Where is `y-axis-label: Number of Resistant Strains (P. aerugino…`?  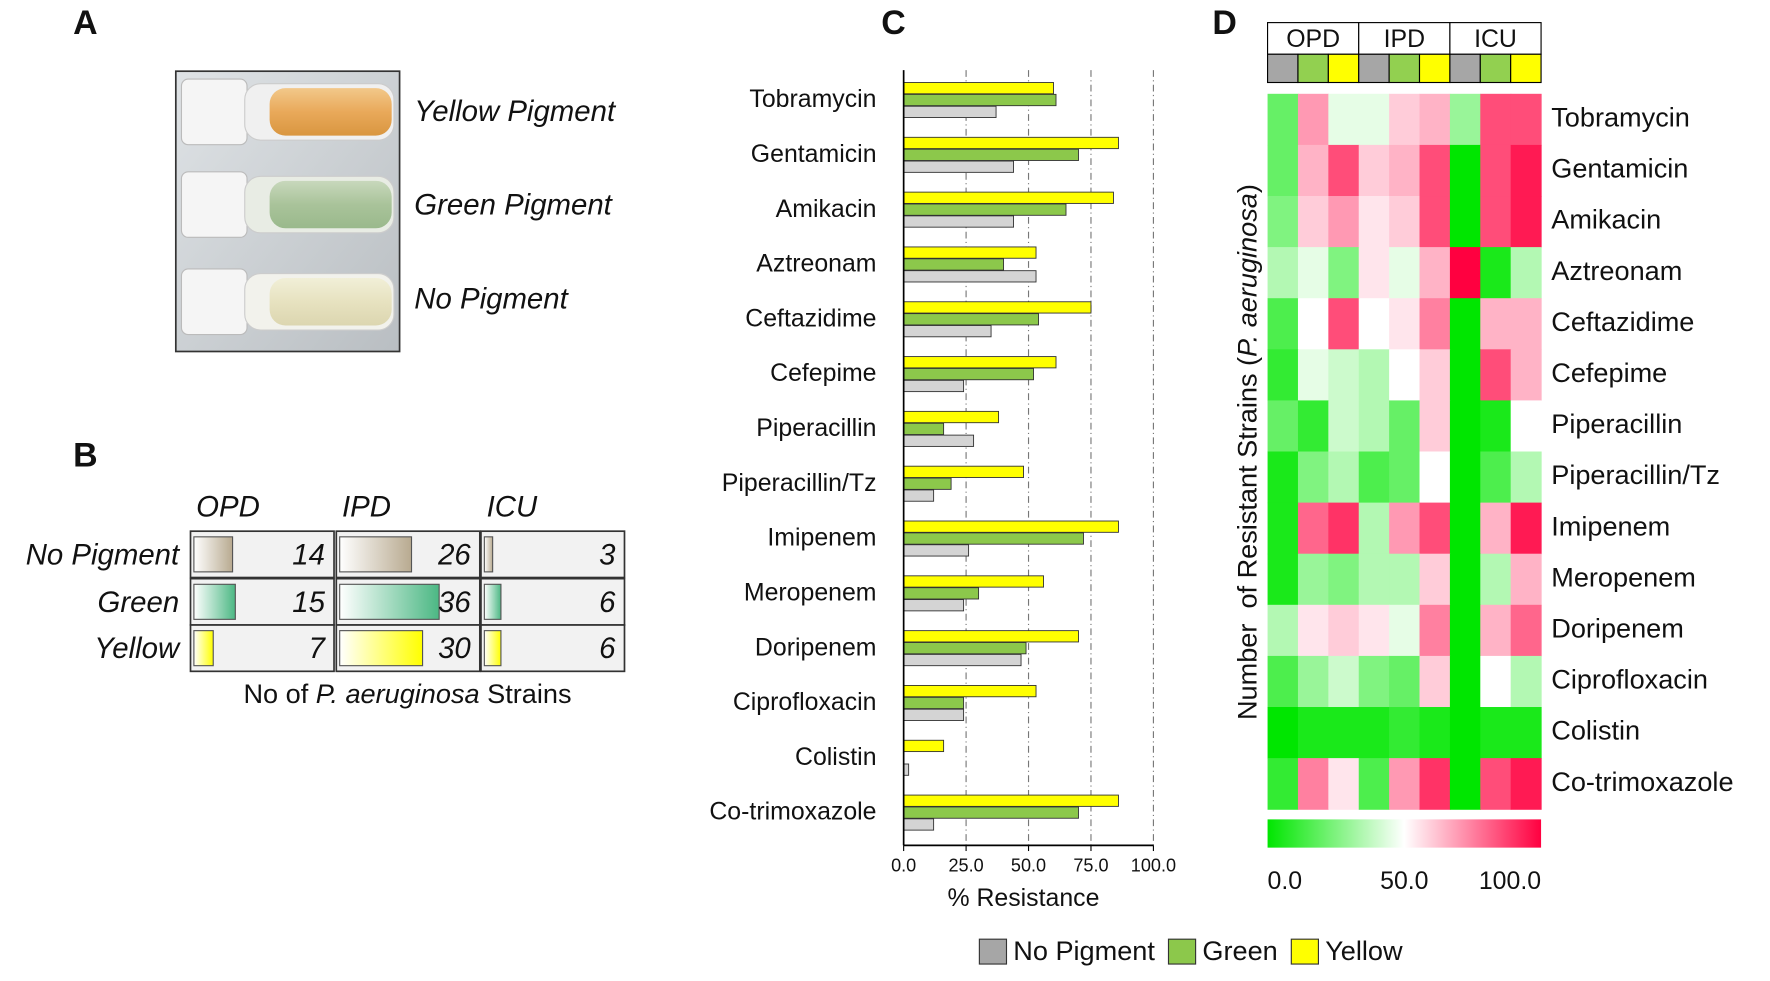 y-axis-label: Number of Resistant Strains (P. aerugino… is located at coordinates (1247, 452).